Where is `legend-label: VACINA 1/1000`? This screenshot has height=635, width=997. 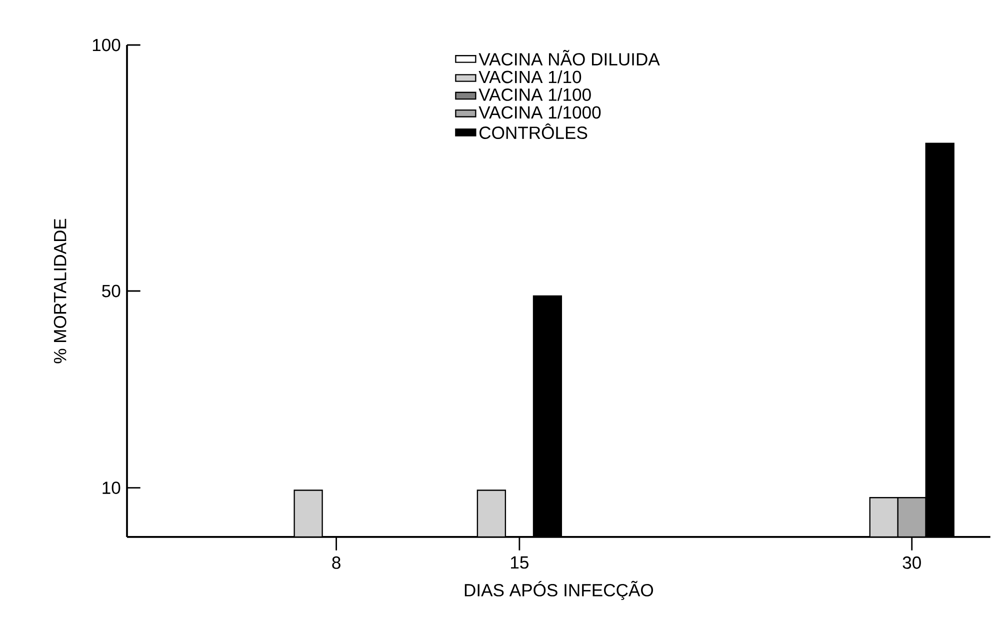 legend-label: VACINA 1/1000 is located at coordinates (539, 112).